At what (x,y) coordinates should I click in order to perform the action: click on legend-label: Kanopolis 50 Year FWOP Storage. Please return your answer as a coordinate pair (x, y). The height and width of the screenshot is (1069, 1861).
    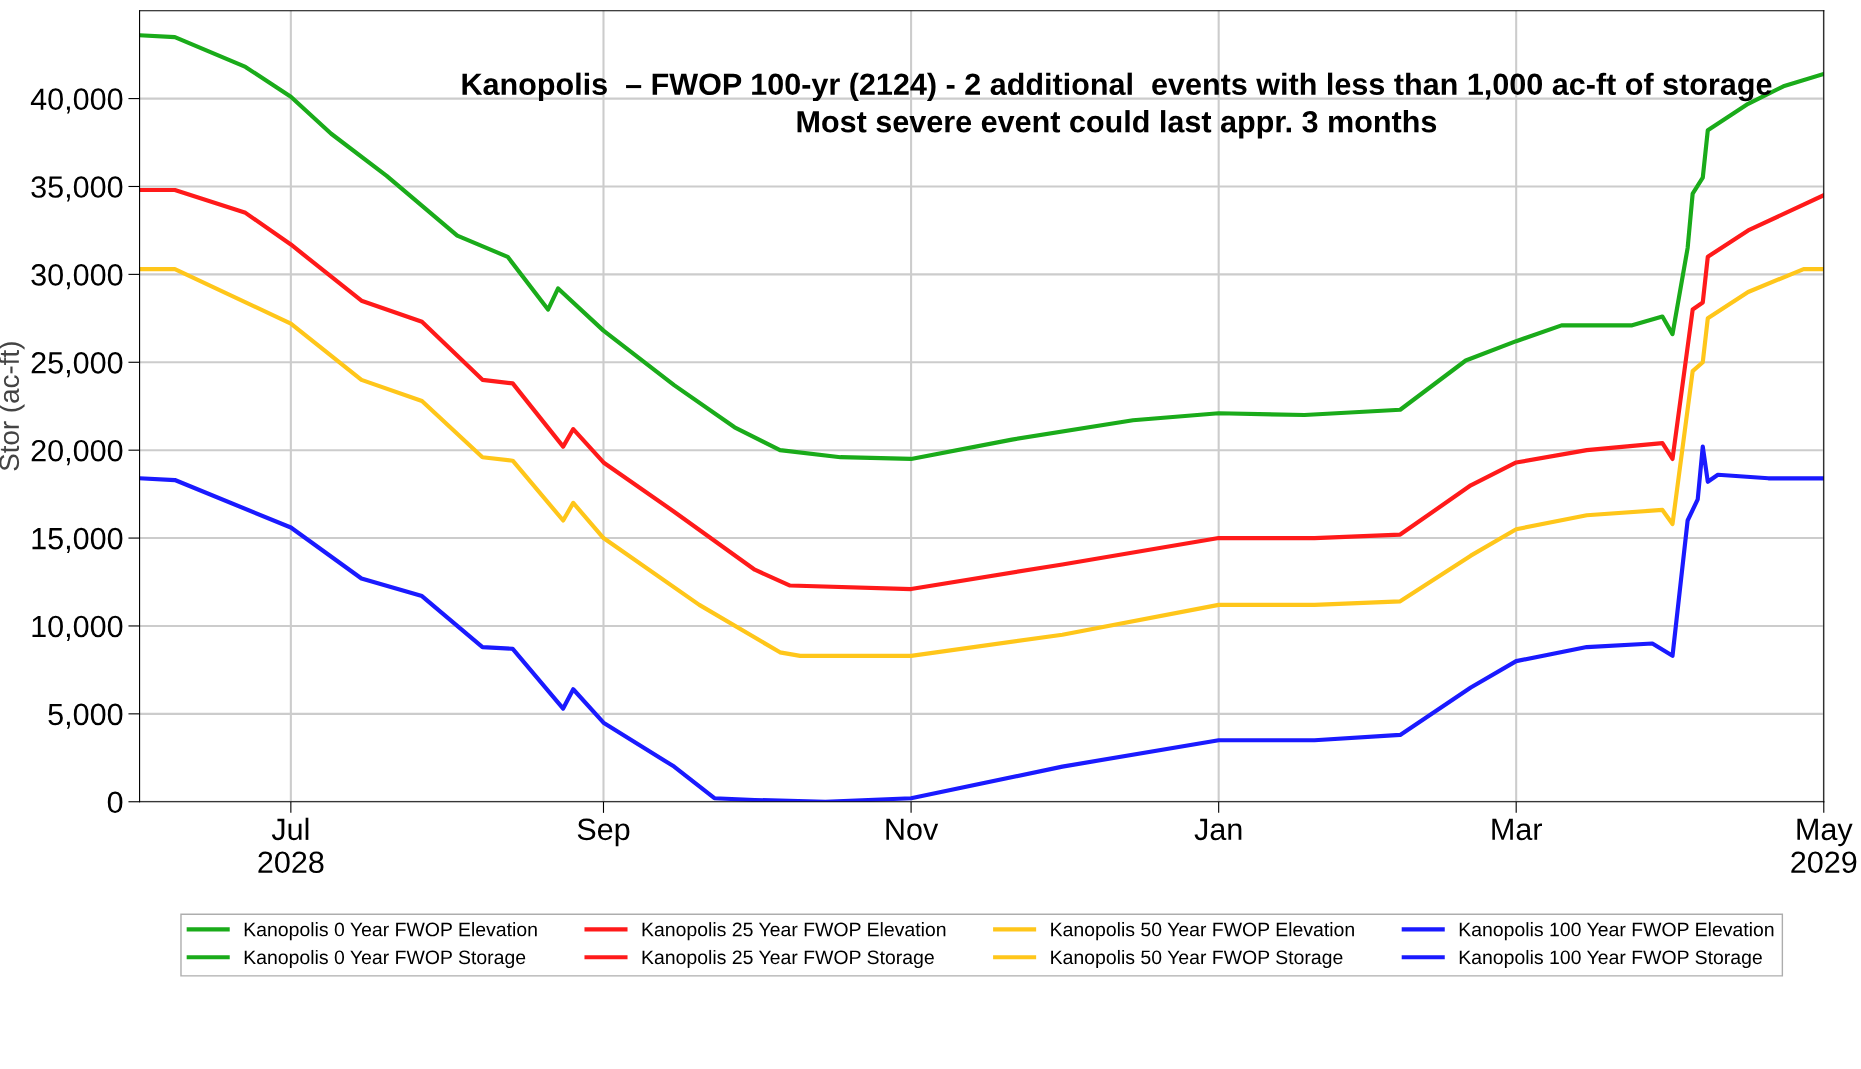
    Looking at the image, I should click on (1197, 959).